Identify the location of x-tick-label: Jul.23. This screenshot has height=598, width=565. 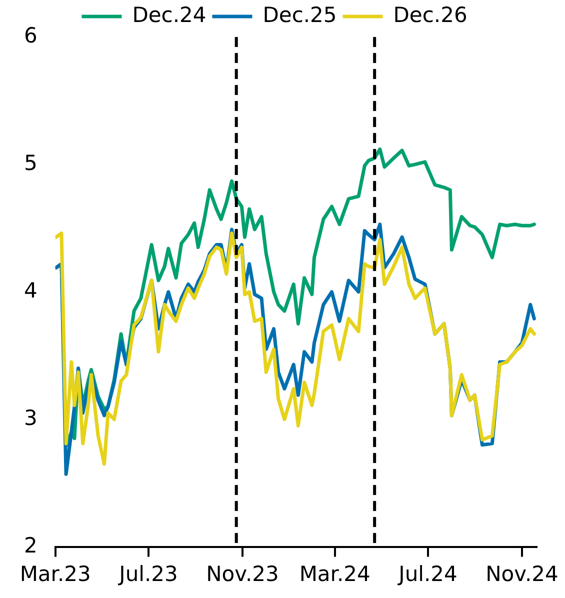
(147, 574).